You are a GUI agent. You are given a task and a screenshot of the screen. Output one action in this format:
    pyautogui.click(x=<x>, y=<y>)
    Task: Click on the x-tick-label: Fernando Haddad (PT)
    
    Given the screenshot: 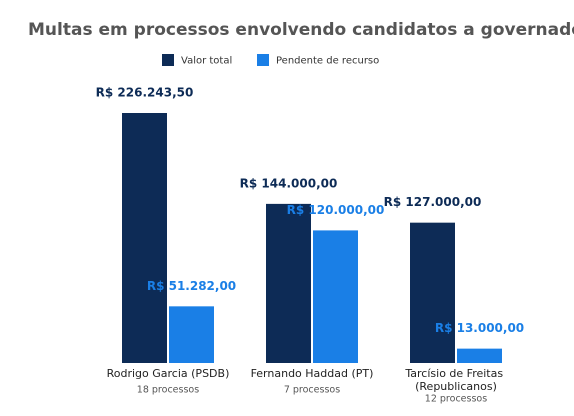 What is the action you would take?
    pyautogui.click(x=312, y=373)
    